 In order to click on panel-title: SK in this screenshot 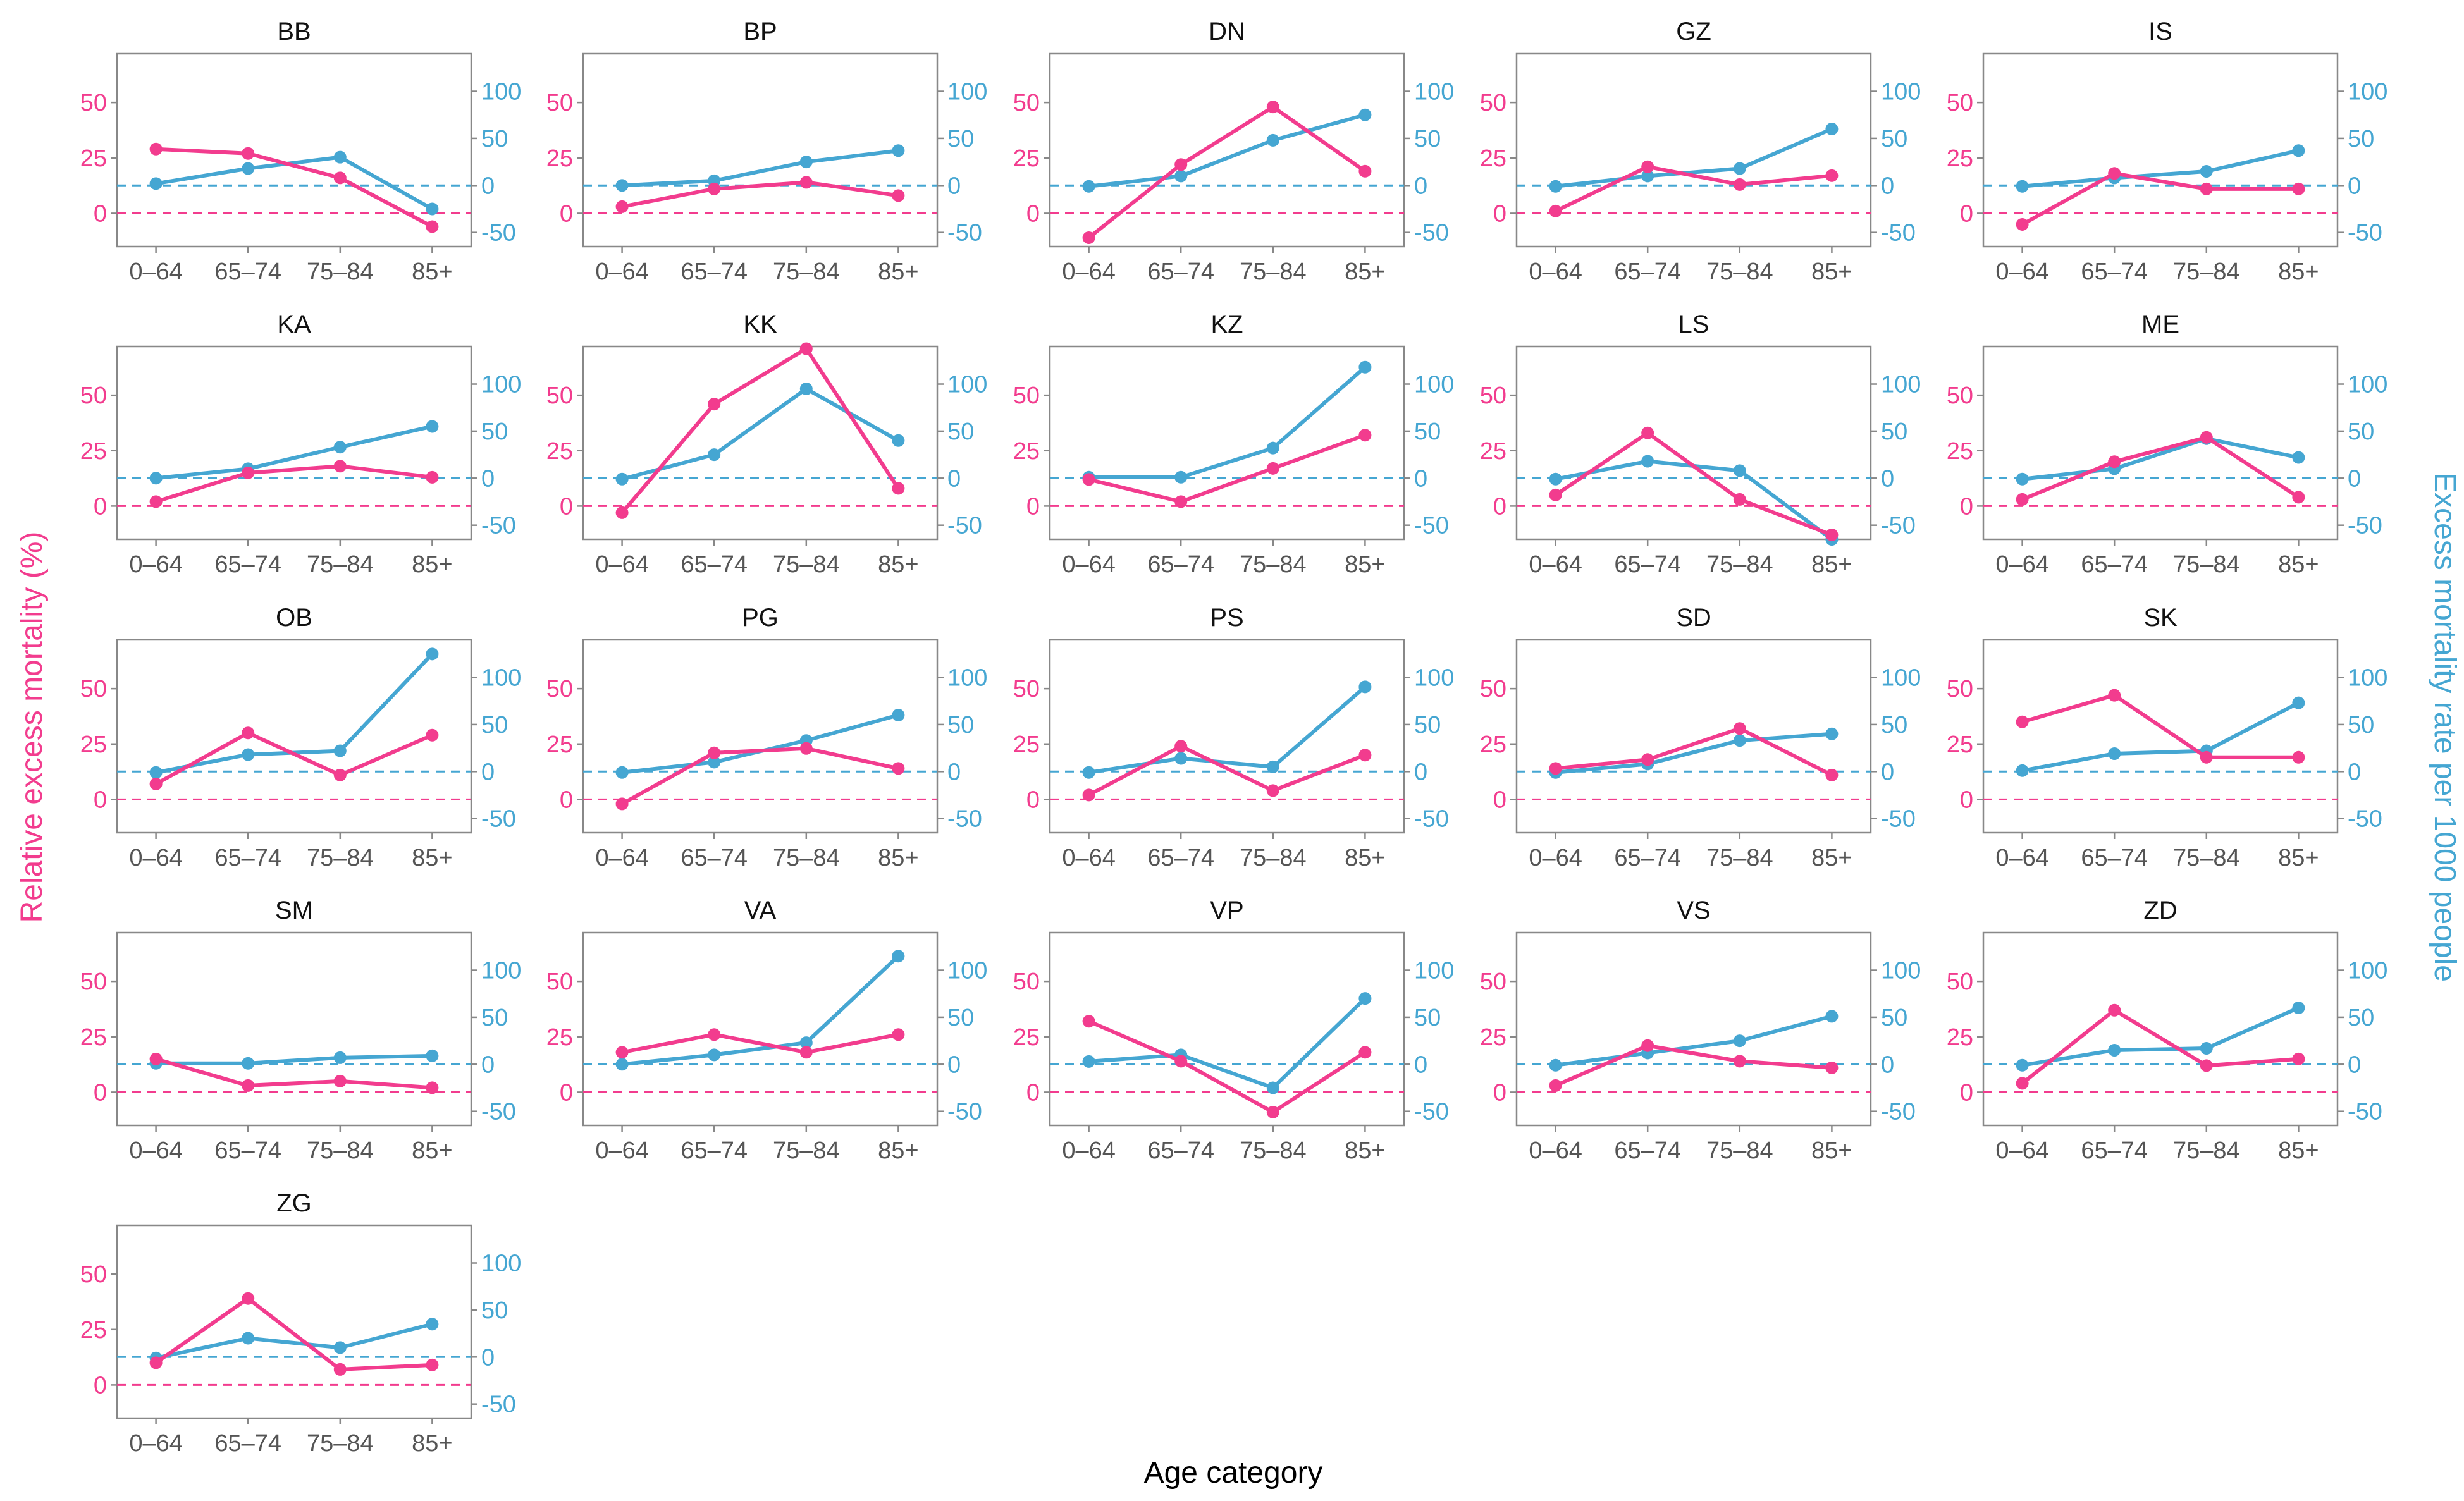, I will do `click(2160, 618)`.